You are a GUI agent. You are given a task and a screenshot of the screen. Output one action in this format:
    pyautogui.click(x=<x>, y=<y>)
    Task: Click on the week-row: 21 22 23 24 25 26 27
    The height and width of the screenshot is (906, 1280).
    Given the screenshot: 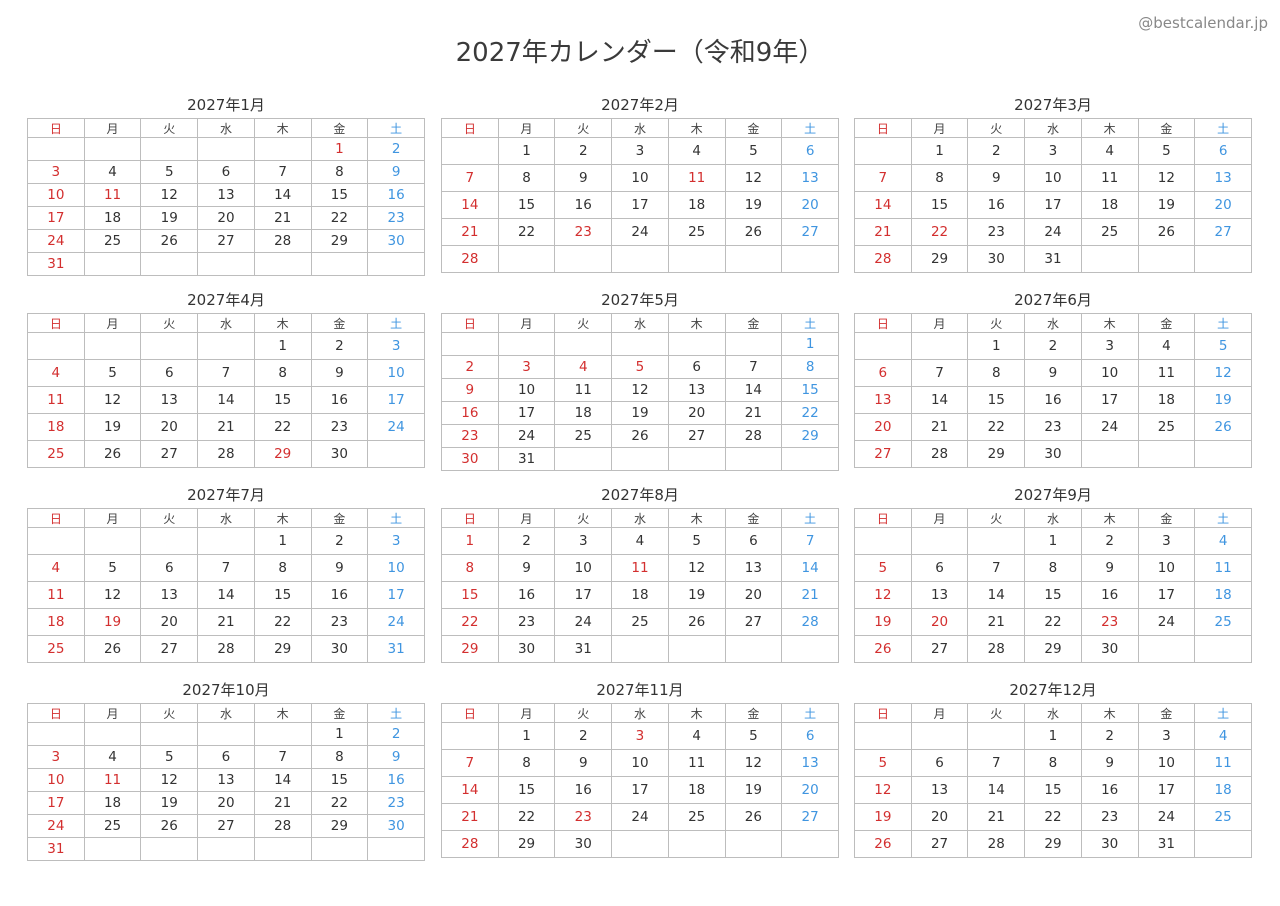 What is the action you would take?
    pyautogui.click(x=640, y=232)
    